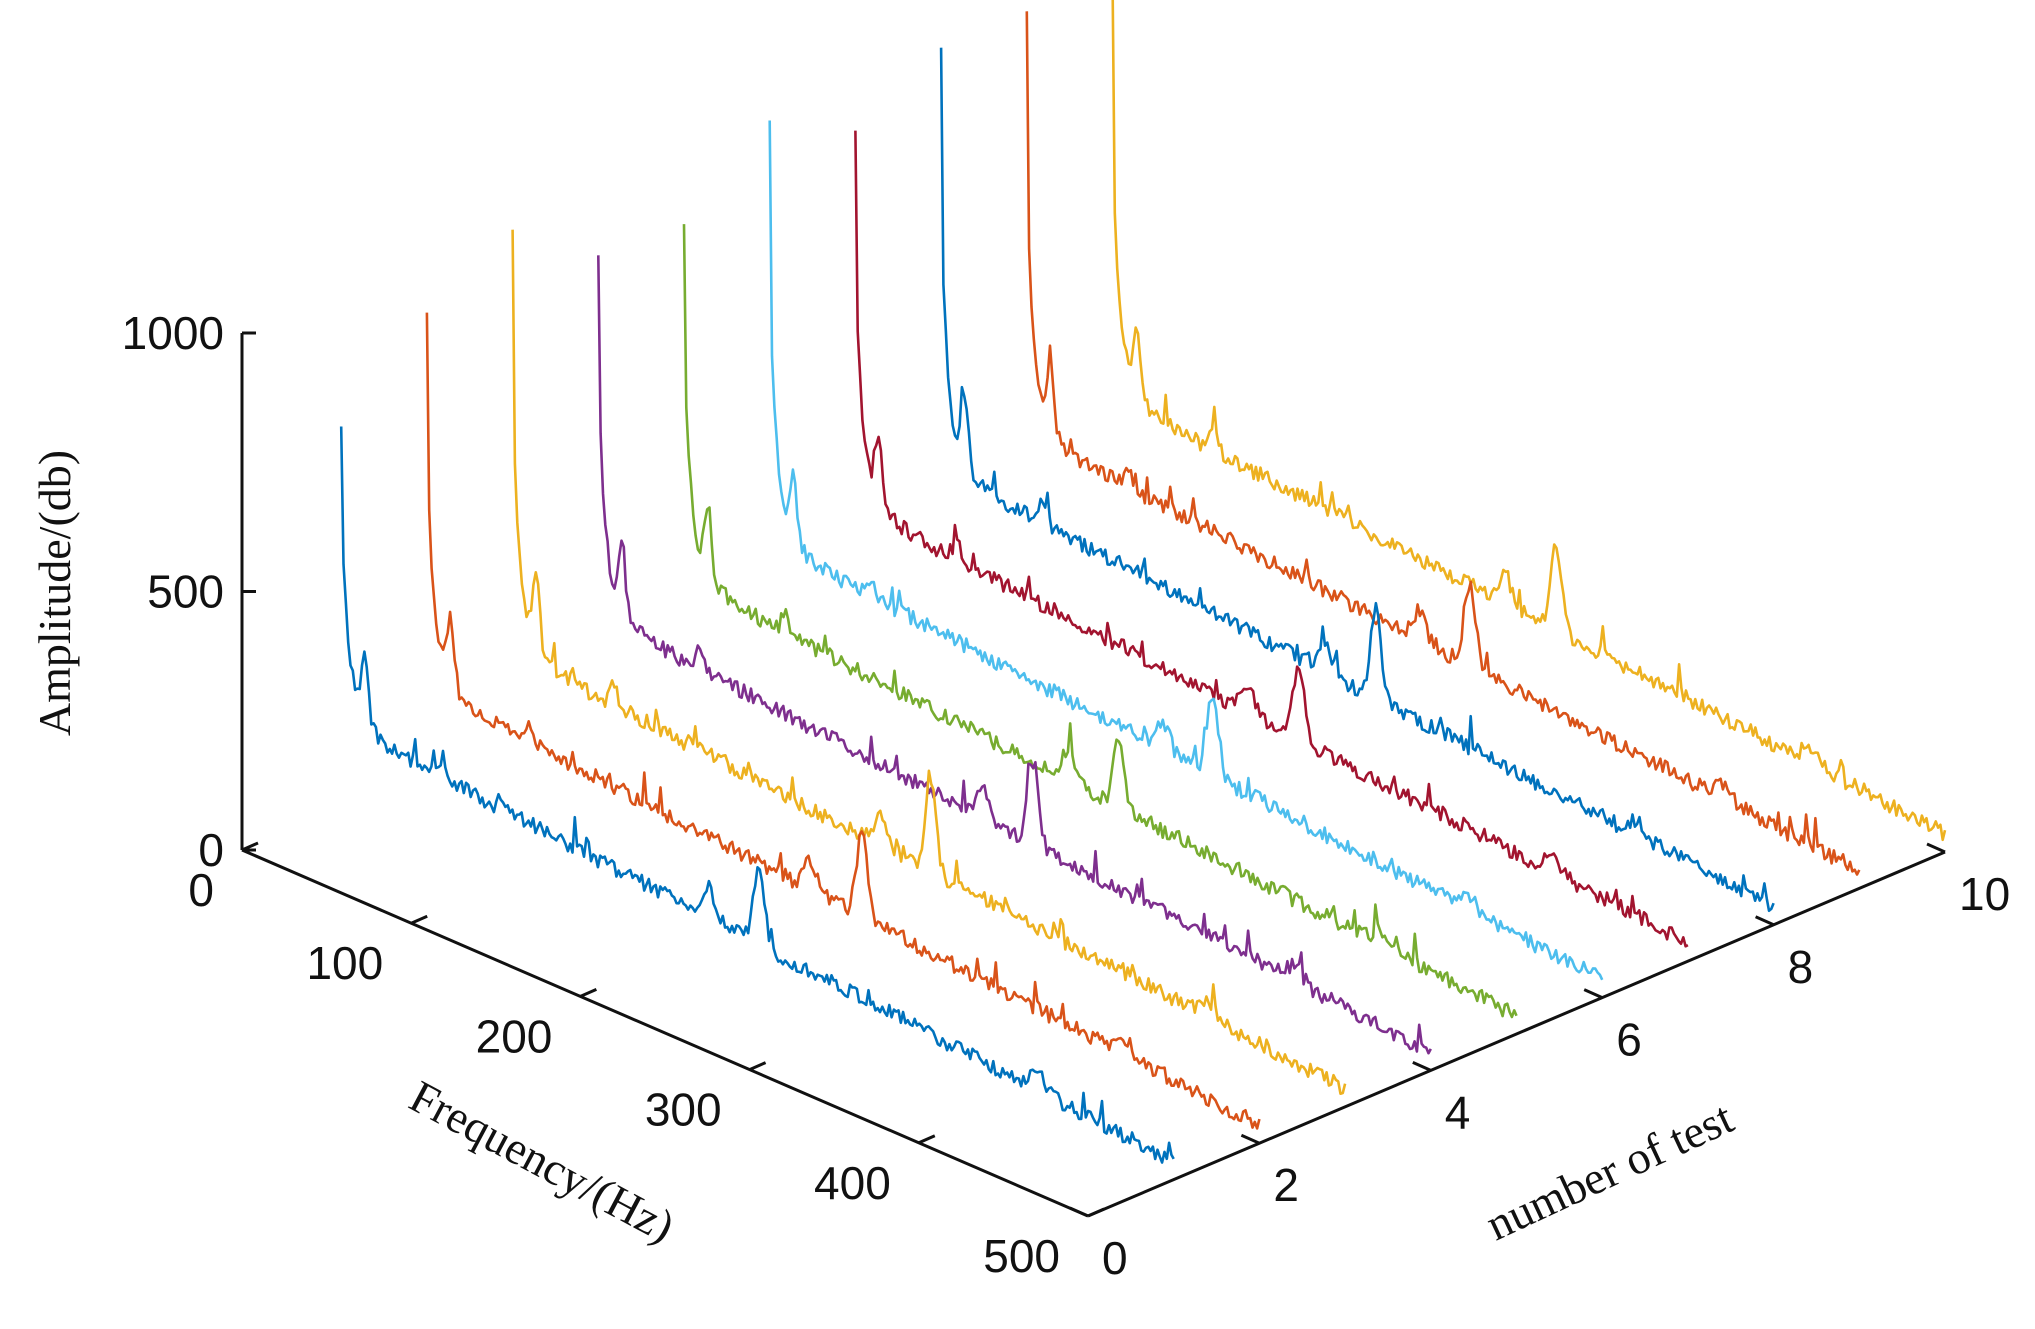 The height and width of the screenshot is (1329, 2035). Describe the element at coordinates (1801, 967) in the screenshot. I see `y-tick-label: 8` at that location.